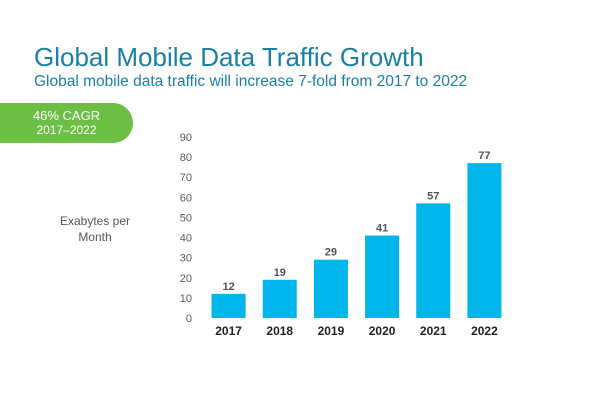  Describe the element at coordinates (279, 331) in the screenshot. I see `x-tick-label-2018: 2018` at that location.